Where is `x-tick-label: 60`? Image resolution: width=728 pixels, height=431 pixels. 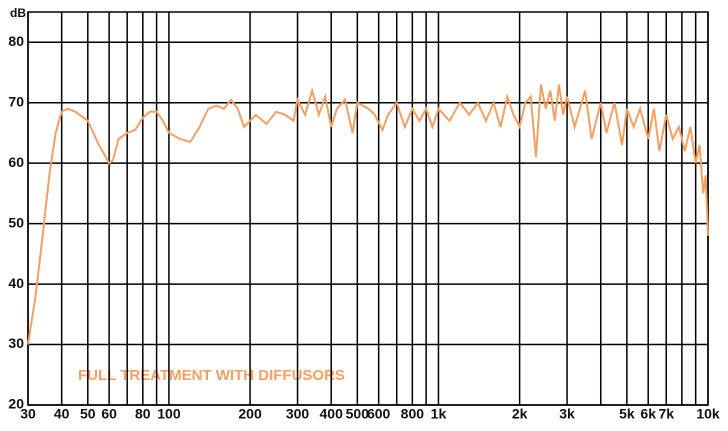 x-tick-label: 60 is located at coordinates (109, 414).